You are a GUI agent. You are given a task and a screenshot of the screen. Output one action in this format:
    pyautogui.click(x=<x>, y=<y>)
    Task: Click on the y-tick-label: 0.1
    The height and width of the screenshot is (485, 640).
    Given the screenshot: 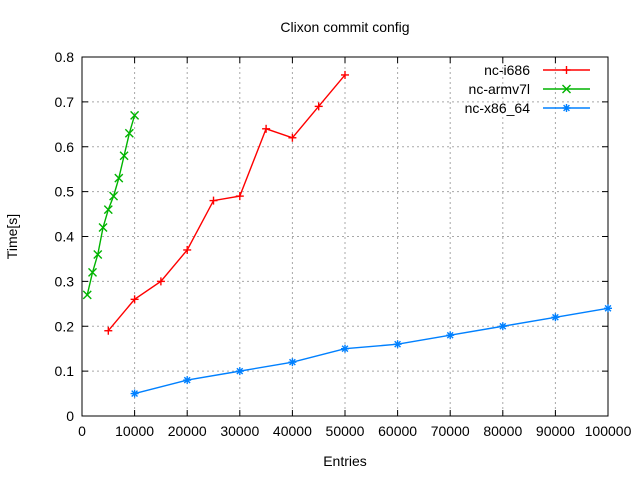 What is the action you would take?
    pyautogui.click(x=65, y=371)
    